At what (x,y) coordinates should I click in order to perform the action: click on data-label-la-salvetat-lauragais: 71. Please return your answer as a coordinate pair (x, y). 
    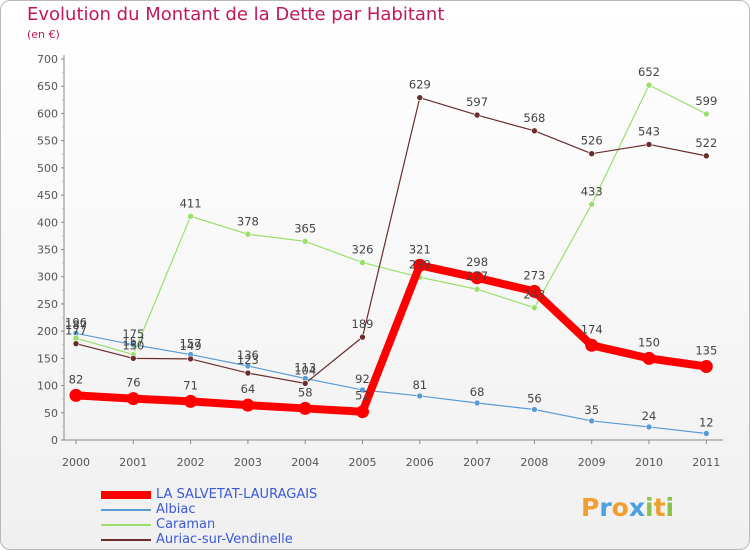
    Looking at the image, I should click on (190, 385).